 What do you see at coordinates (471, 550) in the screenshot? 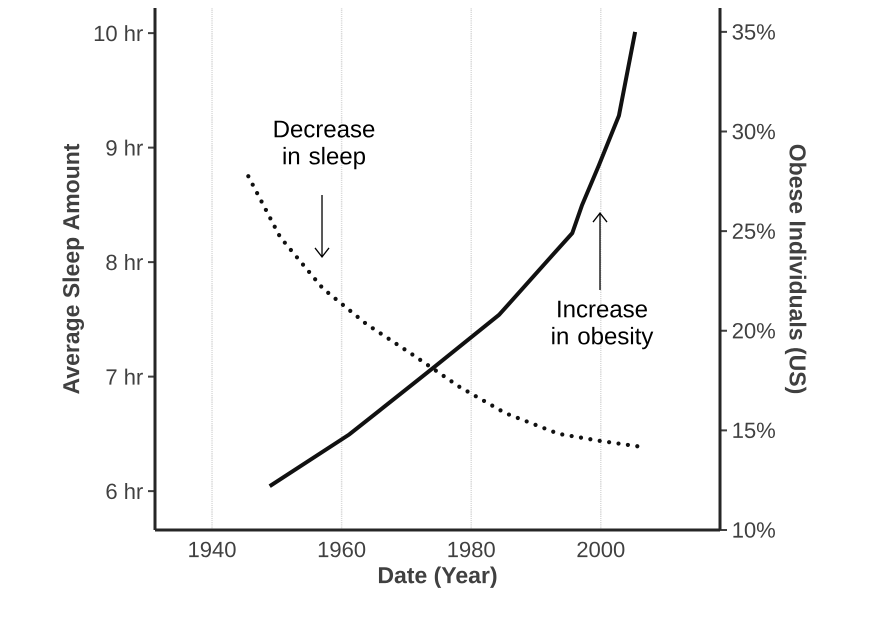
I see `x-tick-label: 1980` at bounding box center [471, 550].